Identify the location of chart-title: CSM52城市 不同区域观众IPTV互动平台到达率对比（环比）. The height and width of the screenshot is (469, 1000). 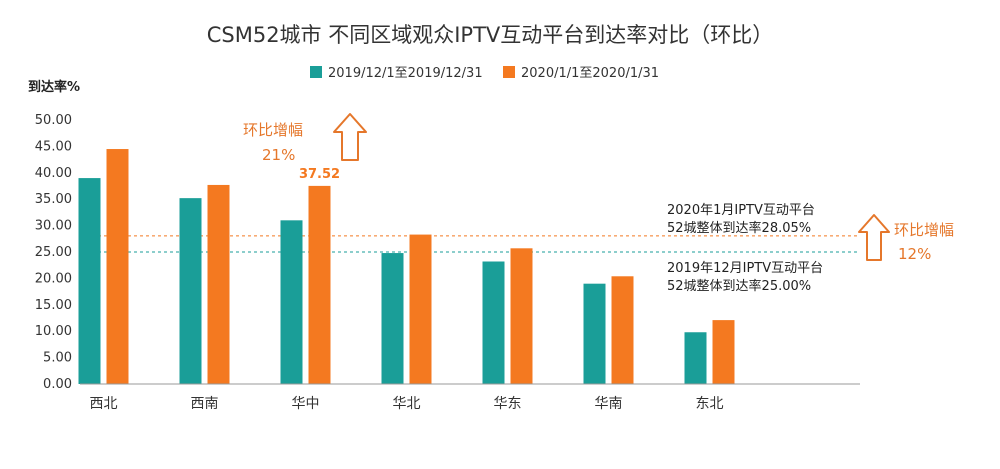
(490, 35).